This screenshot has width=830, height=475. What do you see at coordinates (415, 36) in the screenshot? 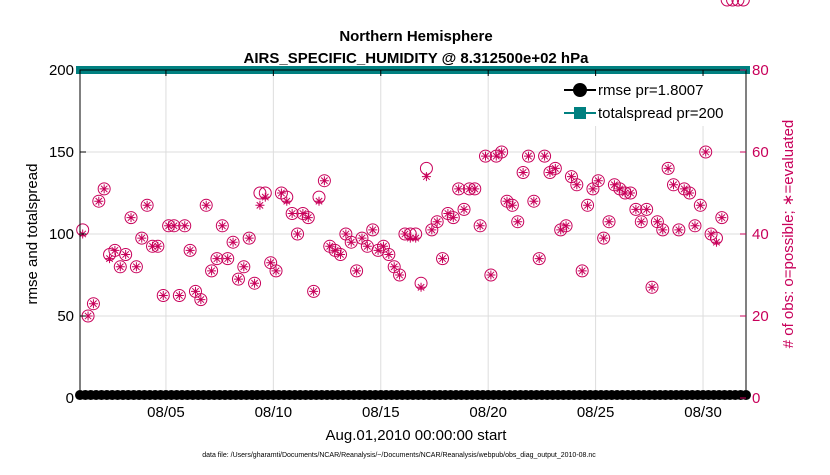
I see `chart-title: Northern Hemisphere` at bounding box center [415, 36].